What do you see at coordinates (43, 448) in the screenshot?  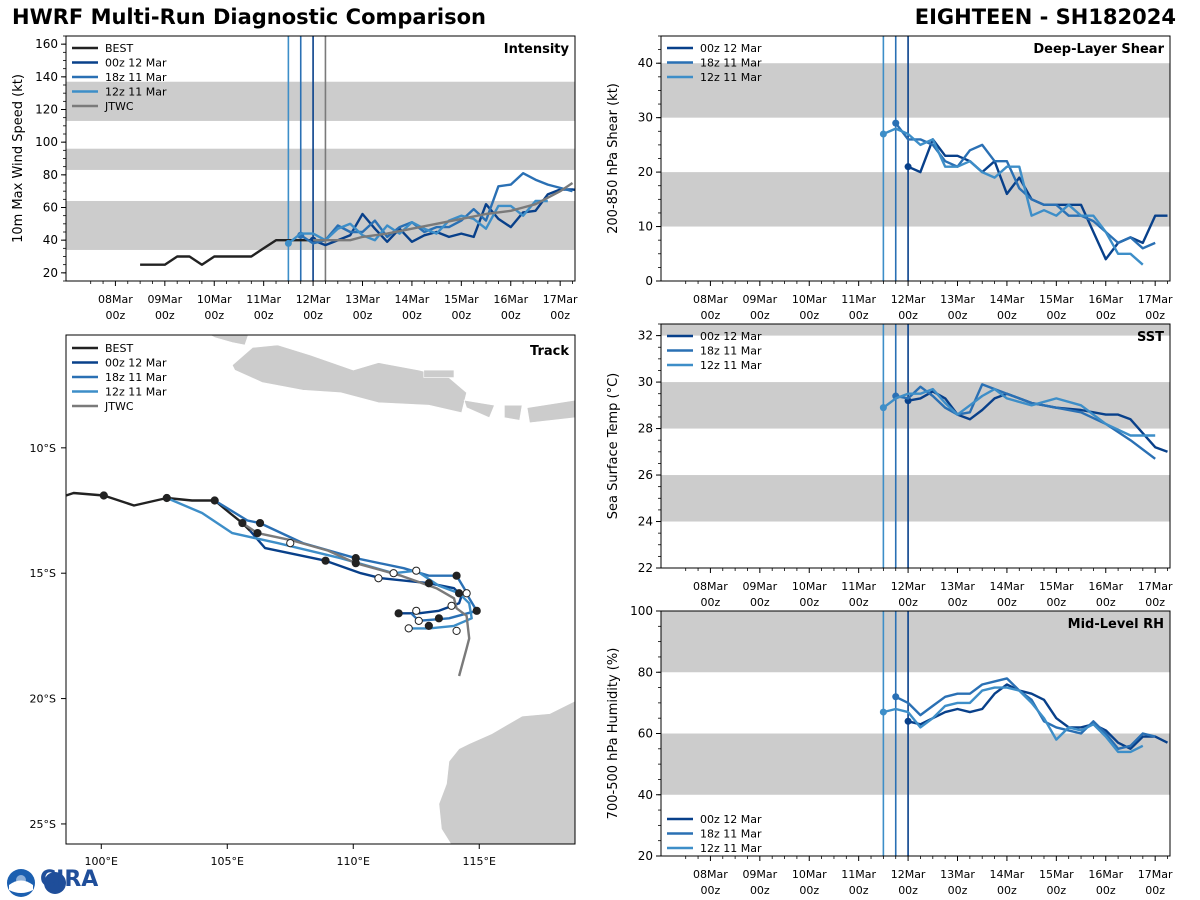 I see `track-ytick-label: 10°S` at bounding box center [43, 448].